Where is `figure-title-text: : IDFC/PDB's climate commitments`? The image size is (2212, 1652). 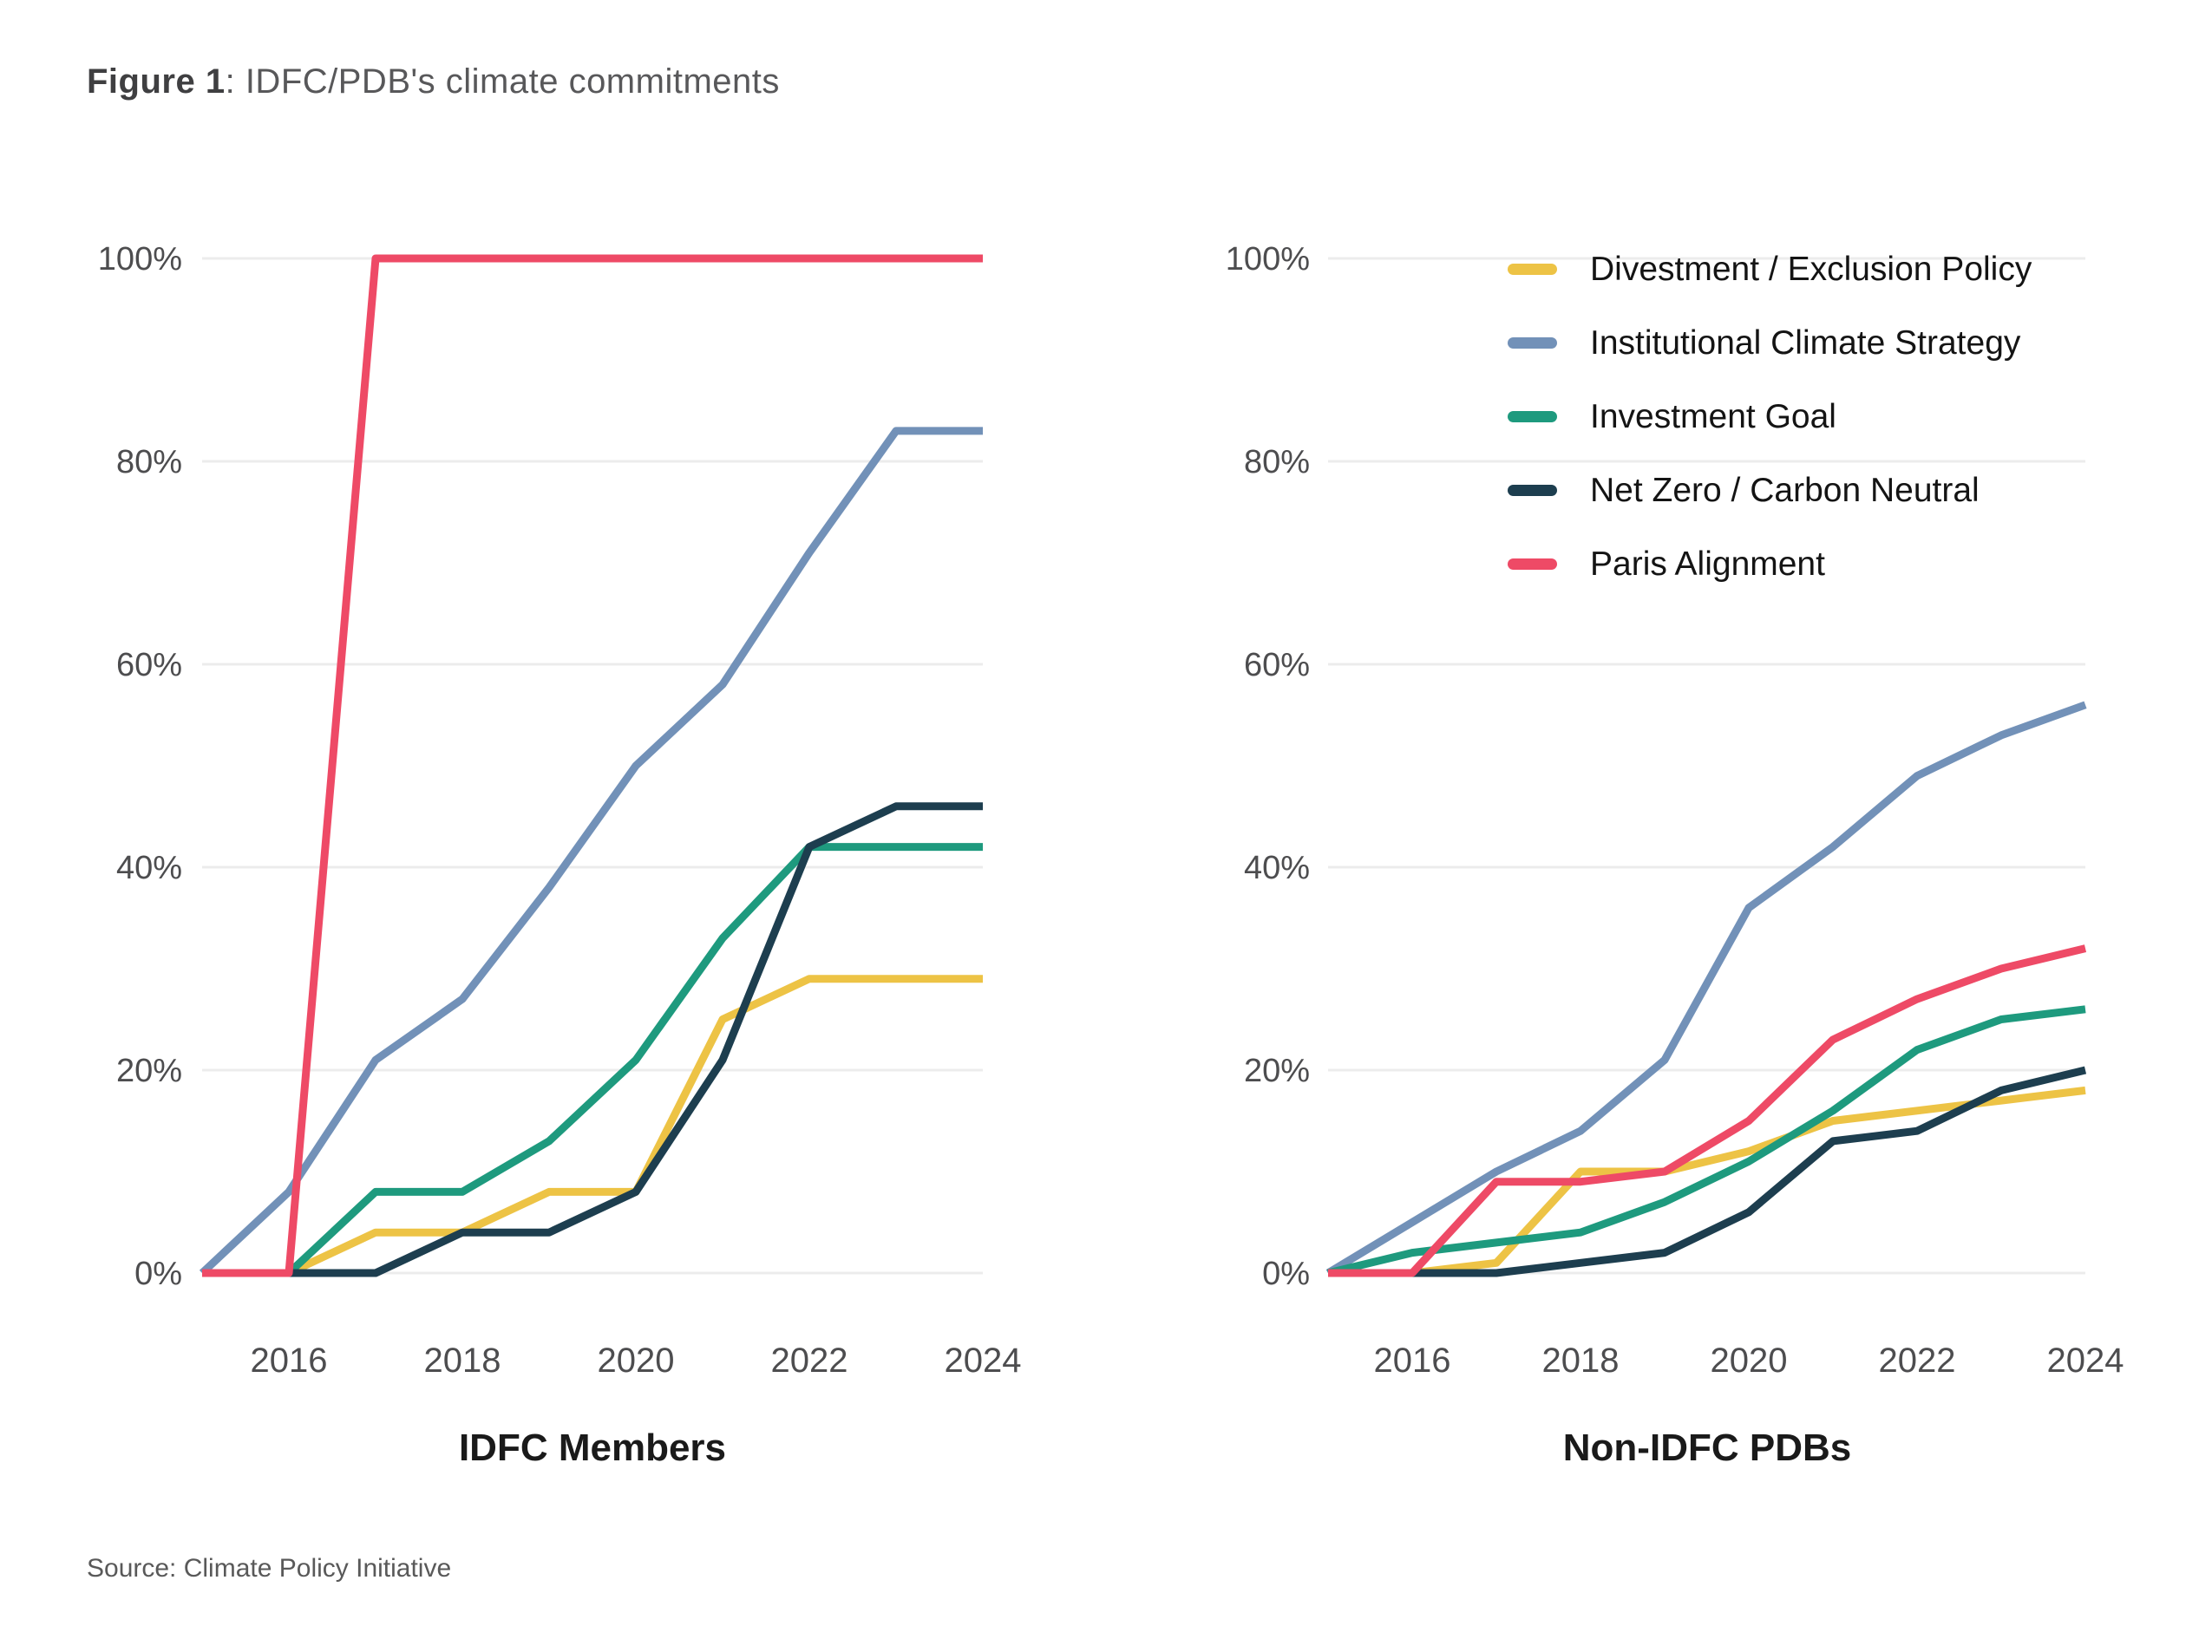 figure-title-text: : IDFC/PDB's climate commitments is located at coordinates (503, 82).